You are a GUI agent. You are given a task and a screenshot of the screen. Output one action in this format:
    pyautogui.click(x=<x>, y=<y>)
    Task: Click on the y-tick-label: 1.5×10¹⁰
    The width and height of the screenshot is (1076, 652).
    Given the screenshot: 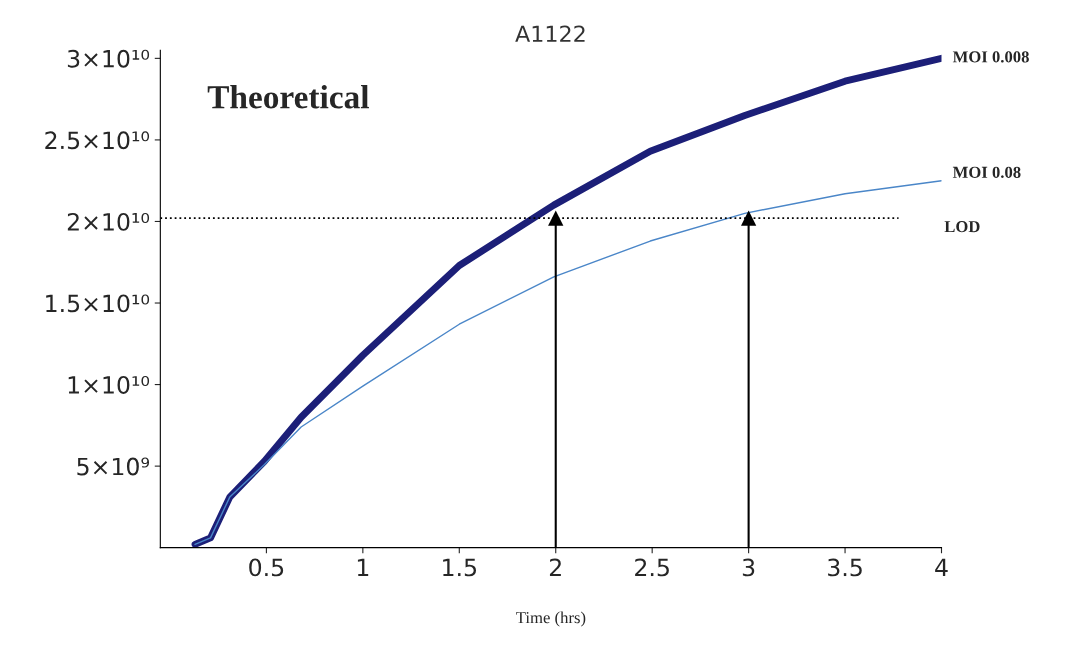 What is the action you would take?
    pyautogui.click(x=98, y=303)
    